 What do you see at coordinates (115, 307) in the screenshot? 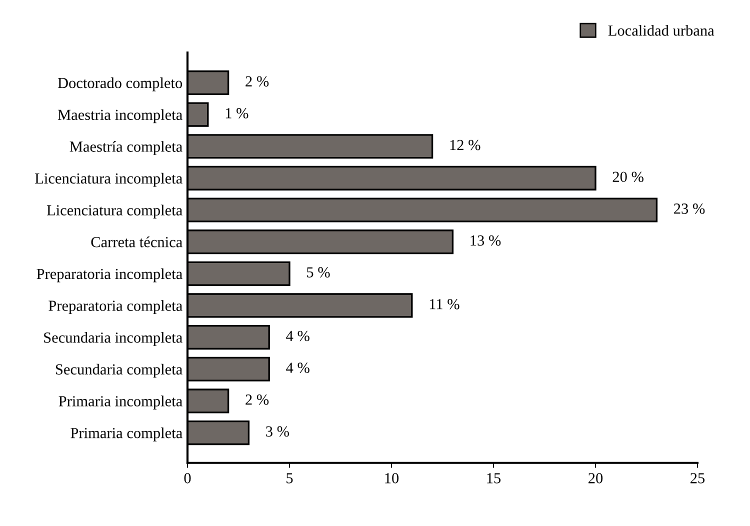
I see `y-tick-label: Preparatoria completa` at bounding box center [115, 307].